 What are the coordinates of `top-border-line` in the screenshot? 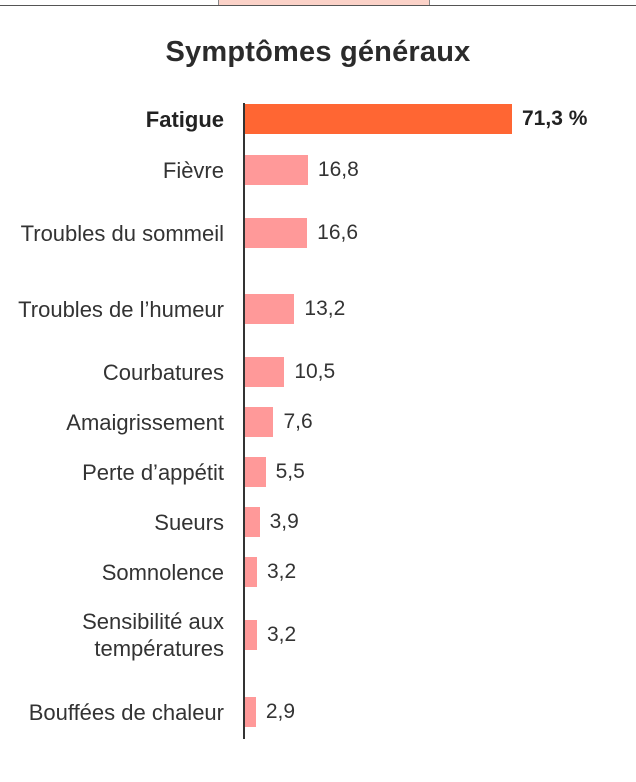 It's located at (318, 3).